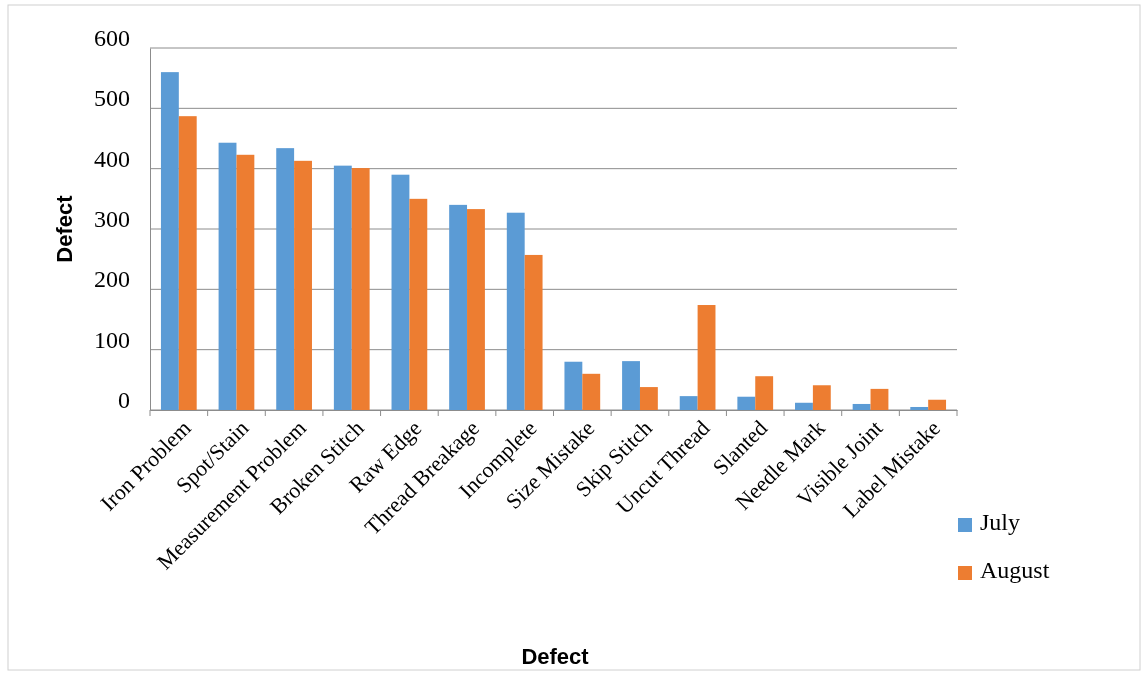 The width and height of the screenshot is (1147, 674). Describe the element at coordinates (64, 228) in the screenshot. I see `y-axis-title: Defect` at that location.